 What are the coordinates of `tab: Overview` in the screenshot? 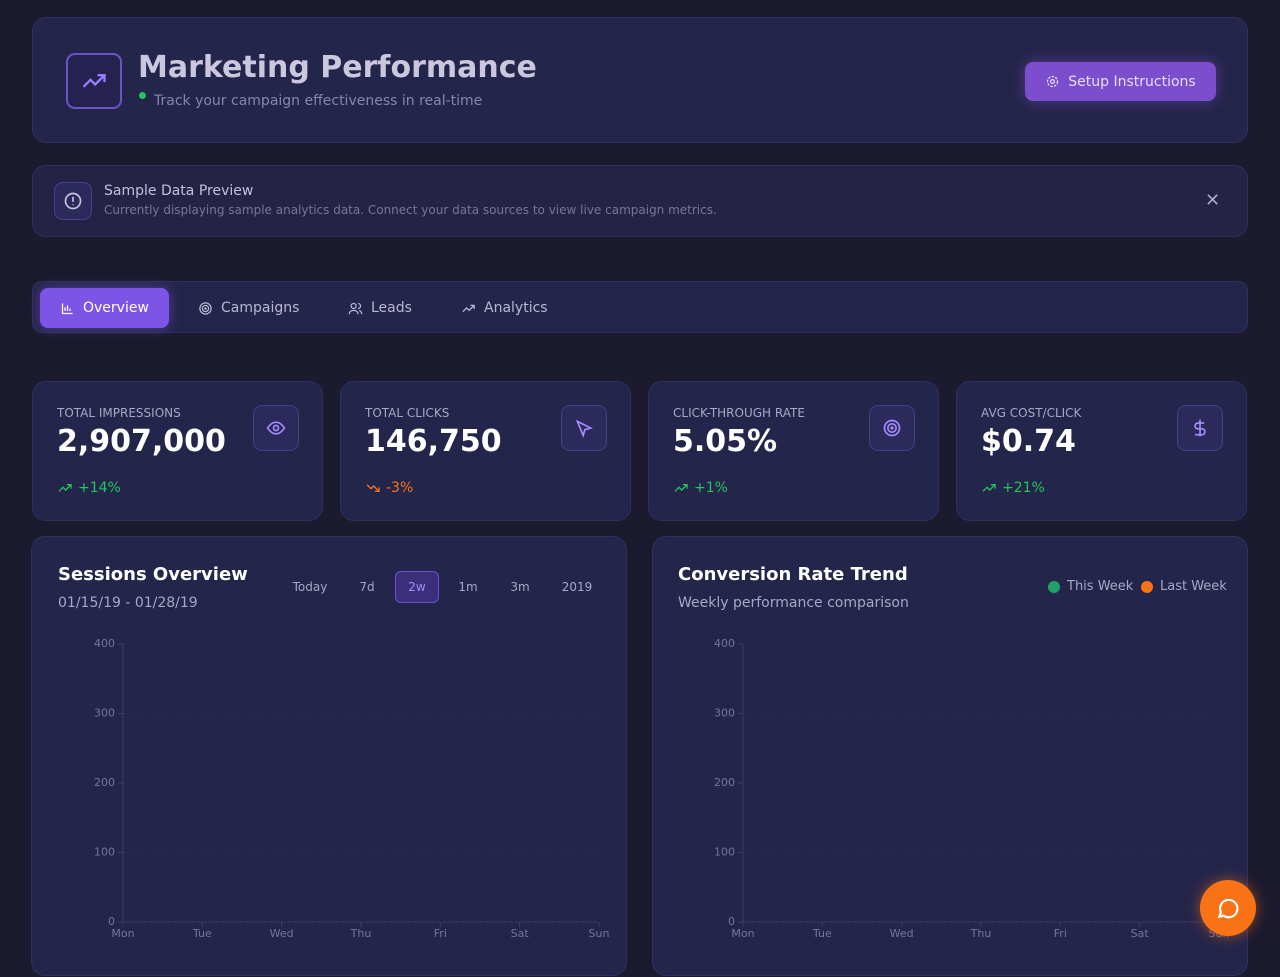 It's located at (104, 308).